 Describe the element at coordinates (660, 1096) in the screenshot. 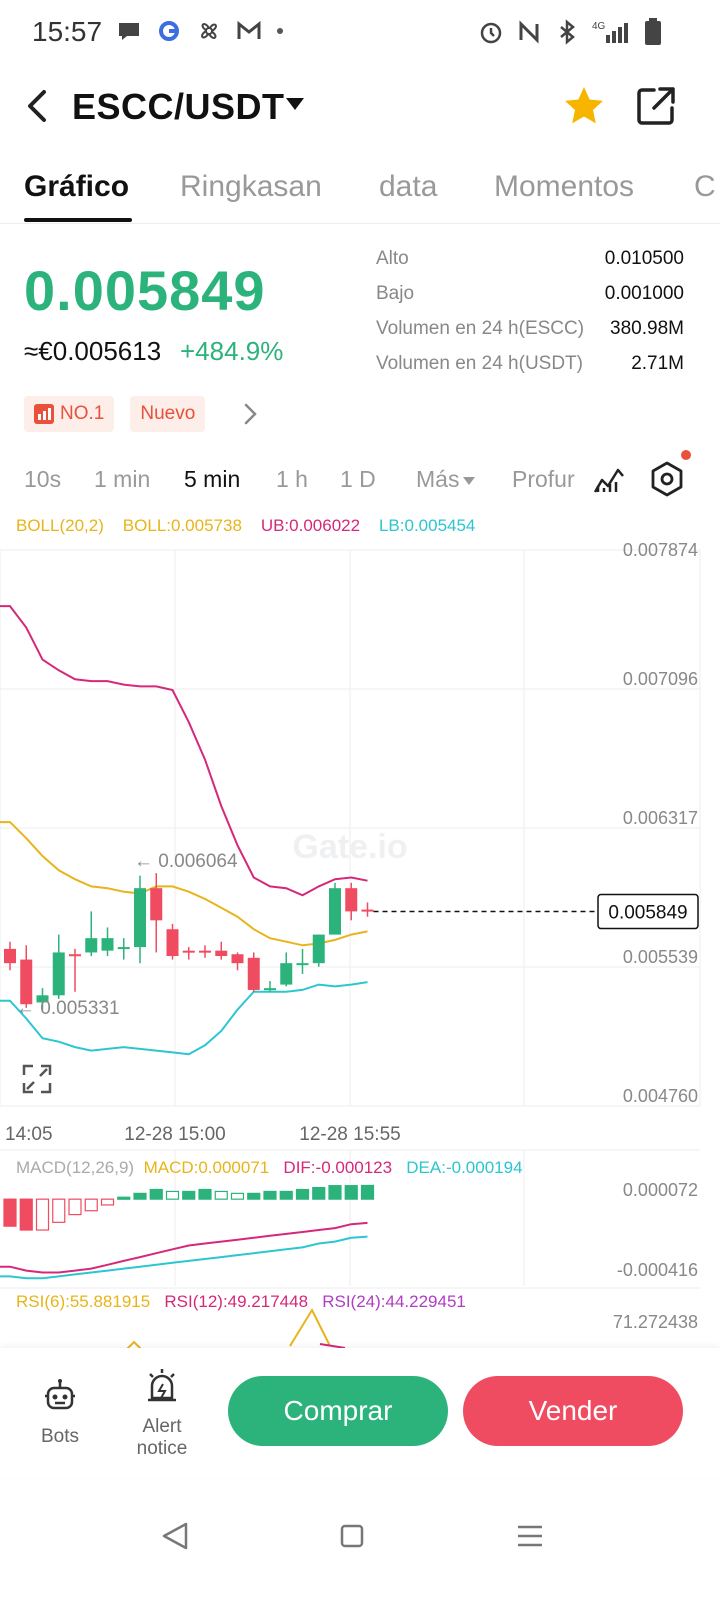

I see `y-axis-label: 0.004760` at that location.